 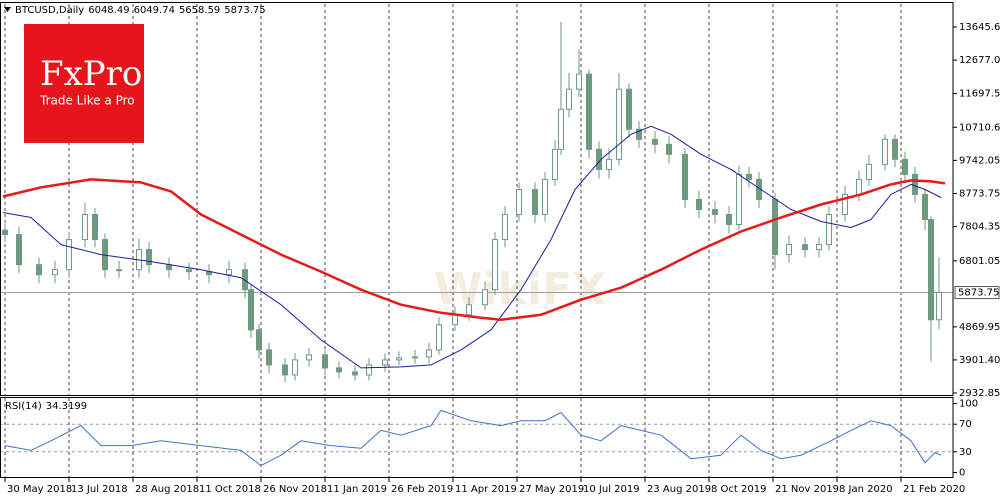 What do you see at coordinates (965, 452) in the screenshot?
I see `y-tick-label: 30` at bounding box center [965, 452].